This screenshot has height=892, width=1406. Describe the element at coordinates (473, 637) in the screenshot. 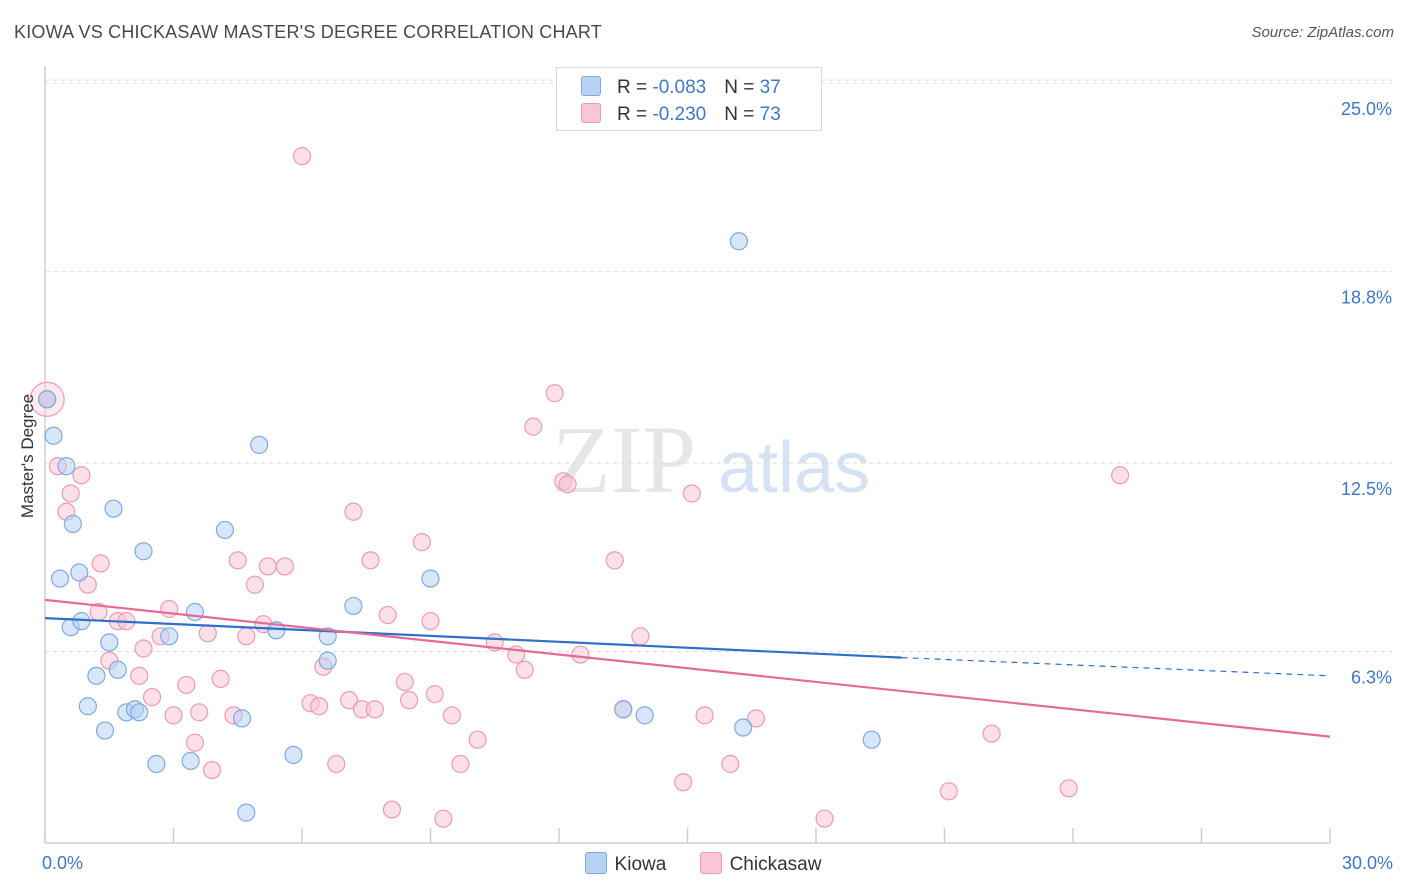

I see `kiowa-trend-line` at that location.